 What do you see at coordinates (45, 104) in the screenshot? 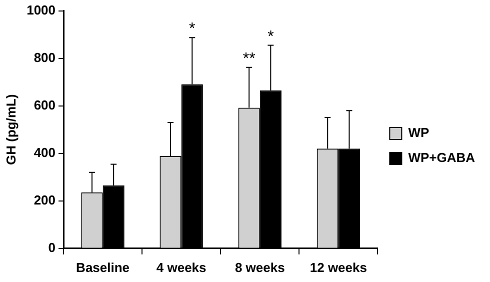
I see `y-tick-label: 600` at bounding box center [45, 104].